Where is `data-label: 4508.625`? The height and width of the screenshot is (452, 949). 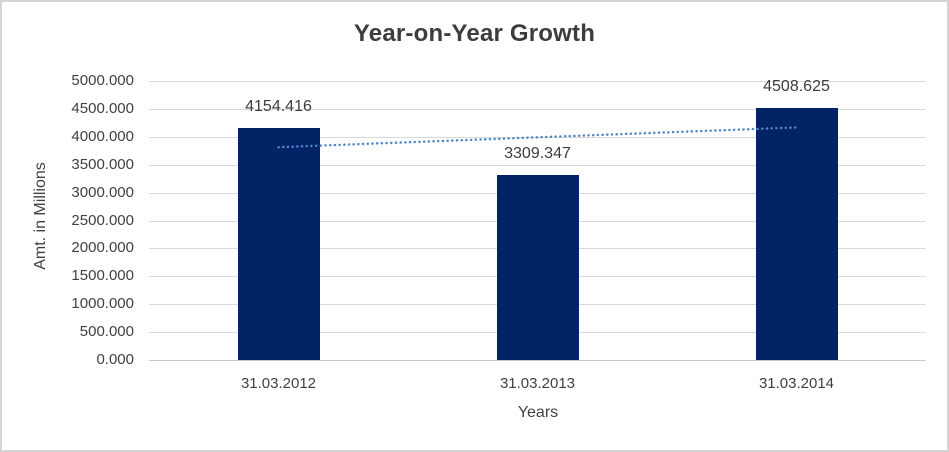
data-label: 4508.625 is located at coordinates (796, 87).